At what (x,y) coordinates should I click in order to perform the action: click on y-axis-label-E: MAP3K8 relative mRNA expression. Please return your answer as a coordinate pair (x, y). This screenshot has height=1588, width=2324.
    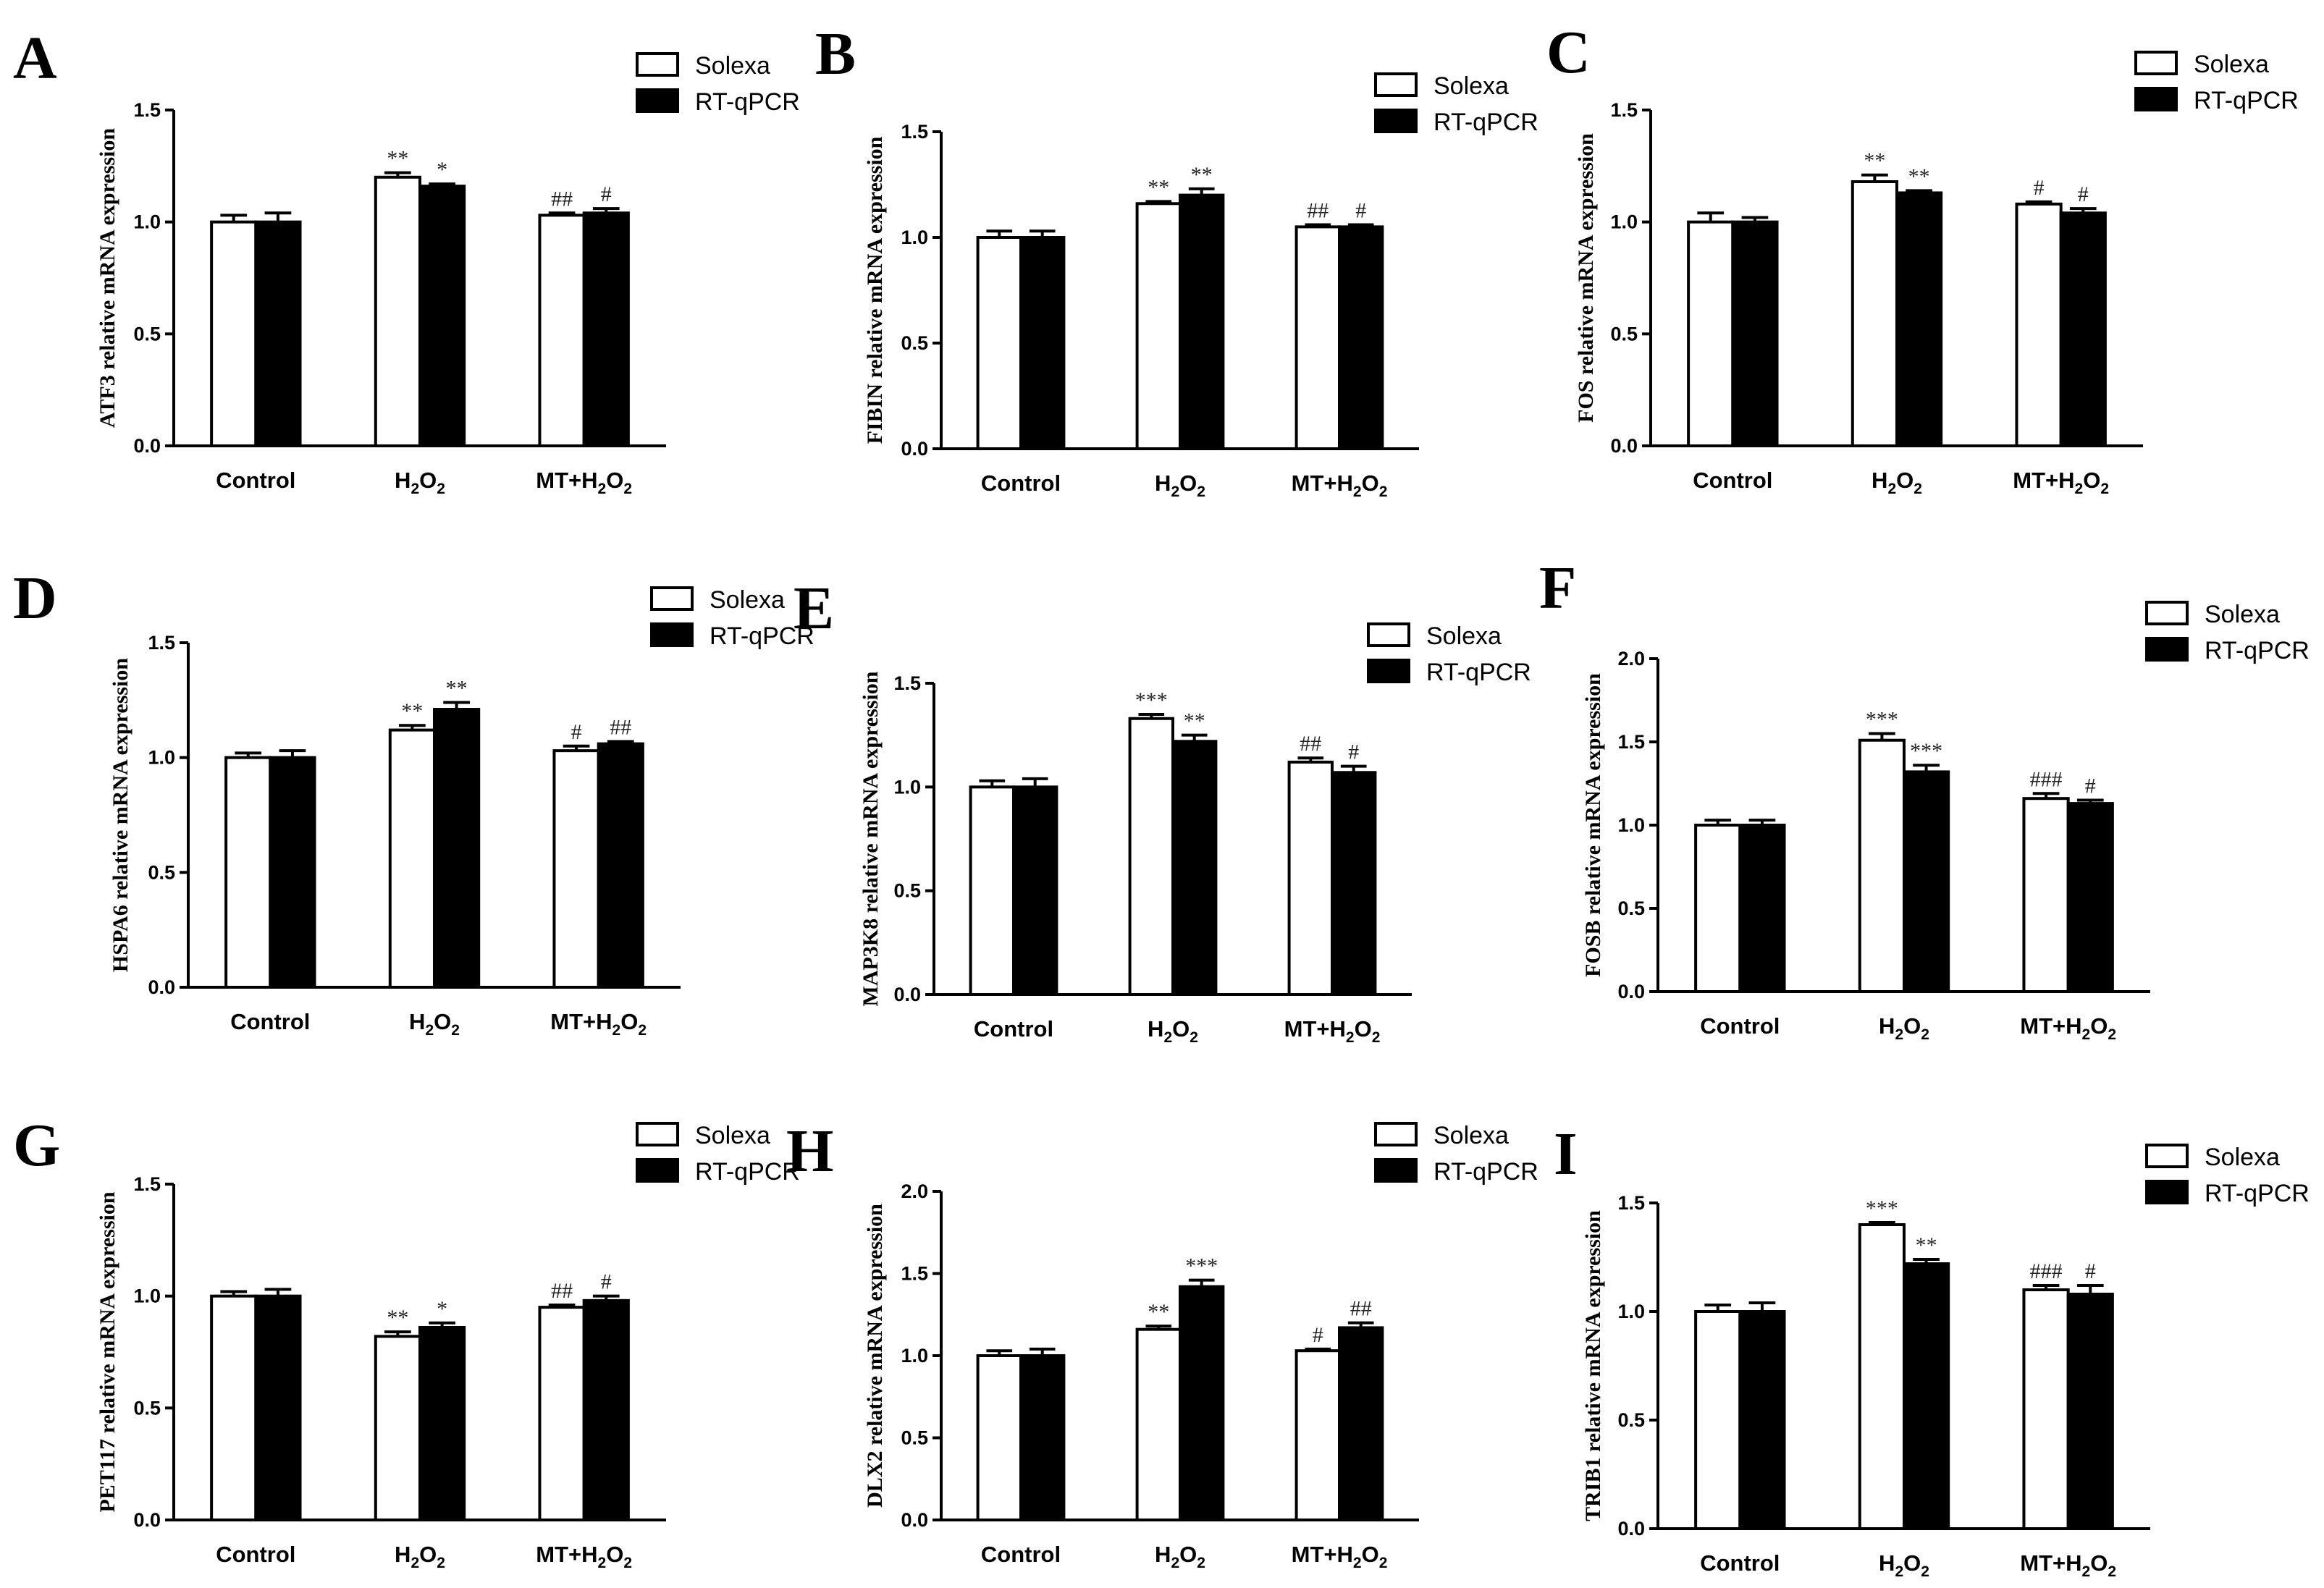
    Looking at the image, I should click on (871, 838).